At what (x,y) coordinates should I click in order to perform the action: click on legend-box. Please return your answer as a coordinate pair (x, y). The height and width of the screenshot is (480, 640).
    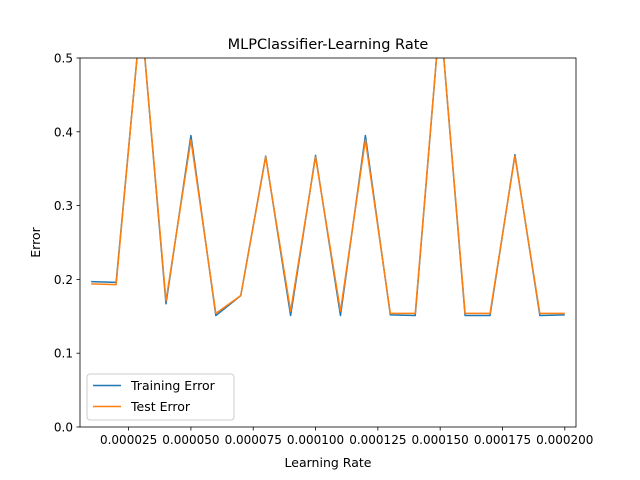
    Looking at the image, I should click on (160, 397).